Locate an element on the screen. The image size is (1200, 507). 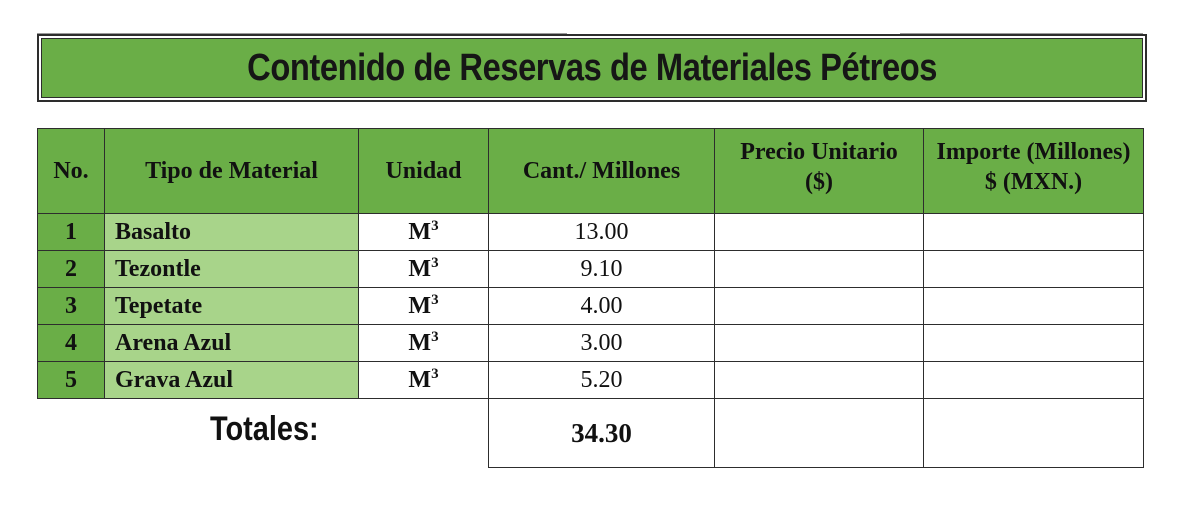
header-precio-line1: Precio Unitario is located at coordinates (819, 152).